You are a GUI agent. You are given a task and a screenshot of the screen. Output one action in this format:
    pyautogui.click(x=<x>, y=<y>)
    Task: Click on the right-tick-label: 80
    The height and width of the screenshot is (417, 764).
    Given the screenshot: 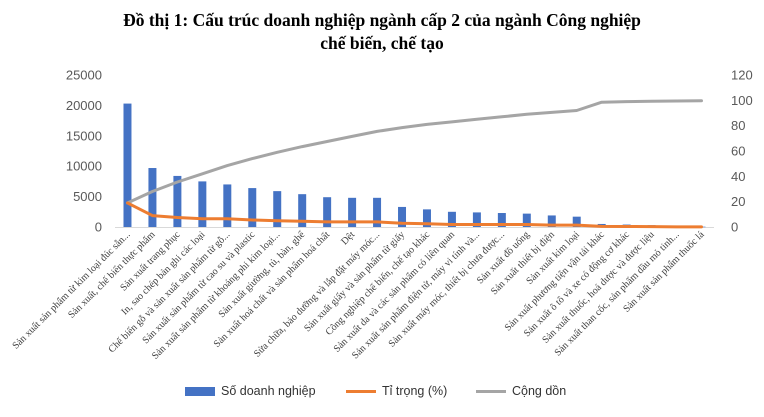 What is the action you would take?
    pyautogui.click(x=738, y=125)
    